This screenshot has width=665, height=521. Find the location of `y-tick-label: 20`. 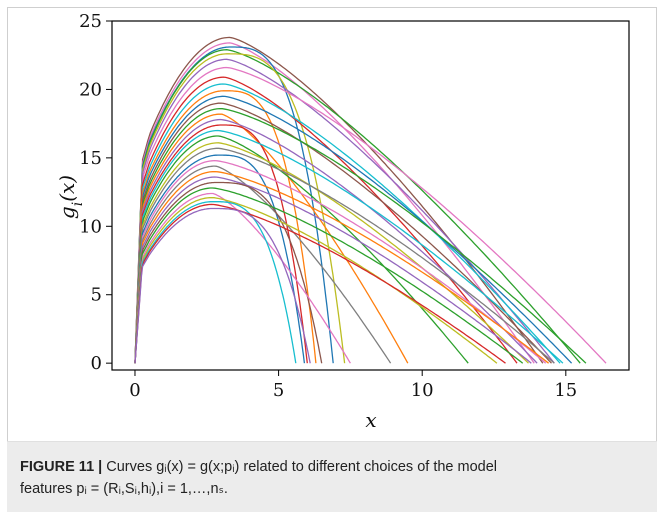

y-tick-label: 20 is located at coordinates (90, 89).